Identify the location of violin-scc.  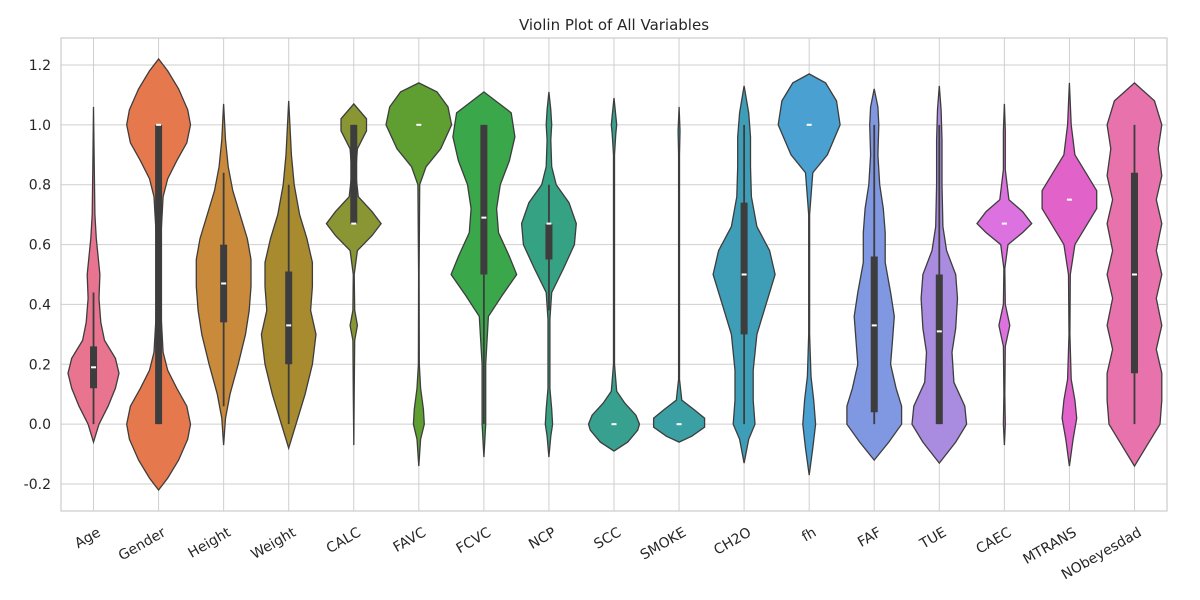
(614, 274).